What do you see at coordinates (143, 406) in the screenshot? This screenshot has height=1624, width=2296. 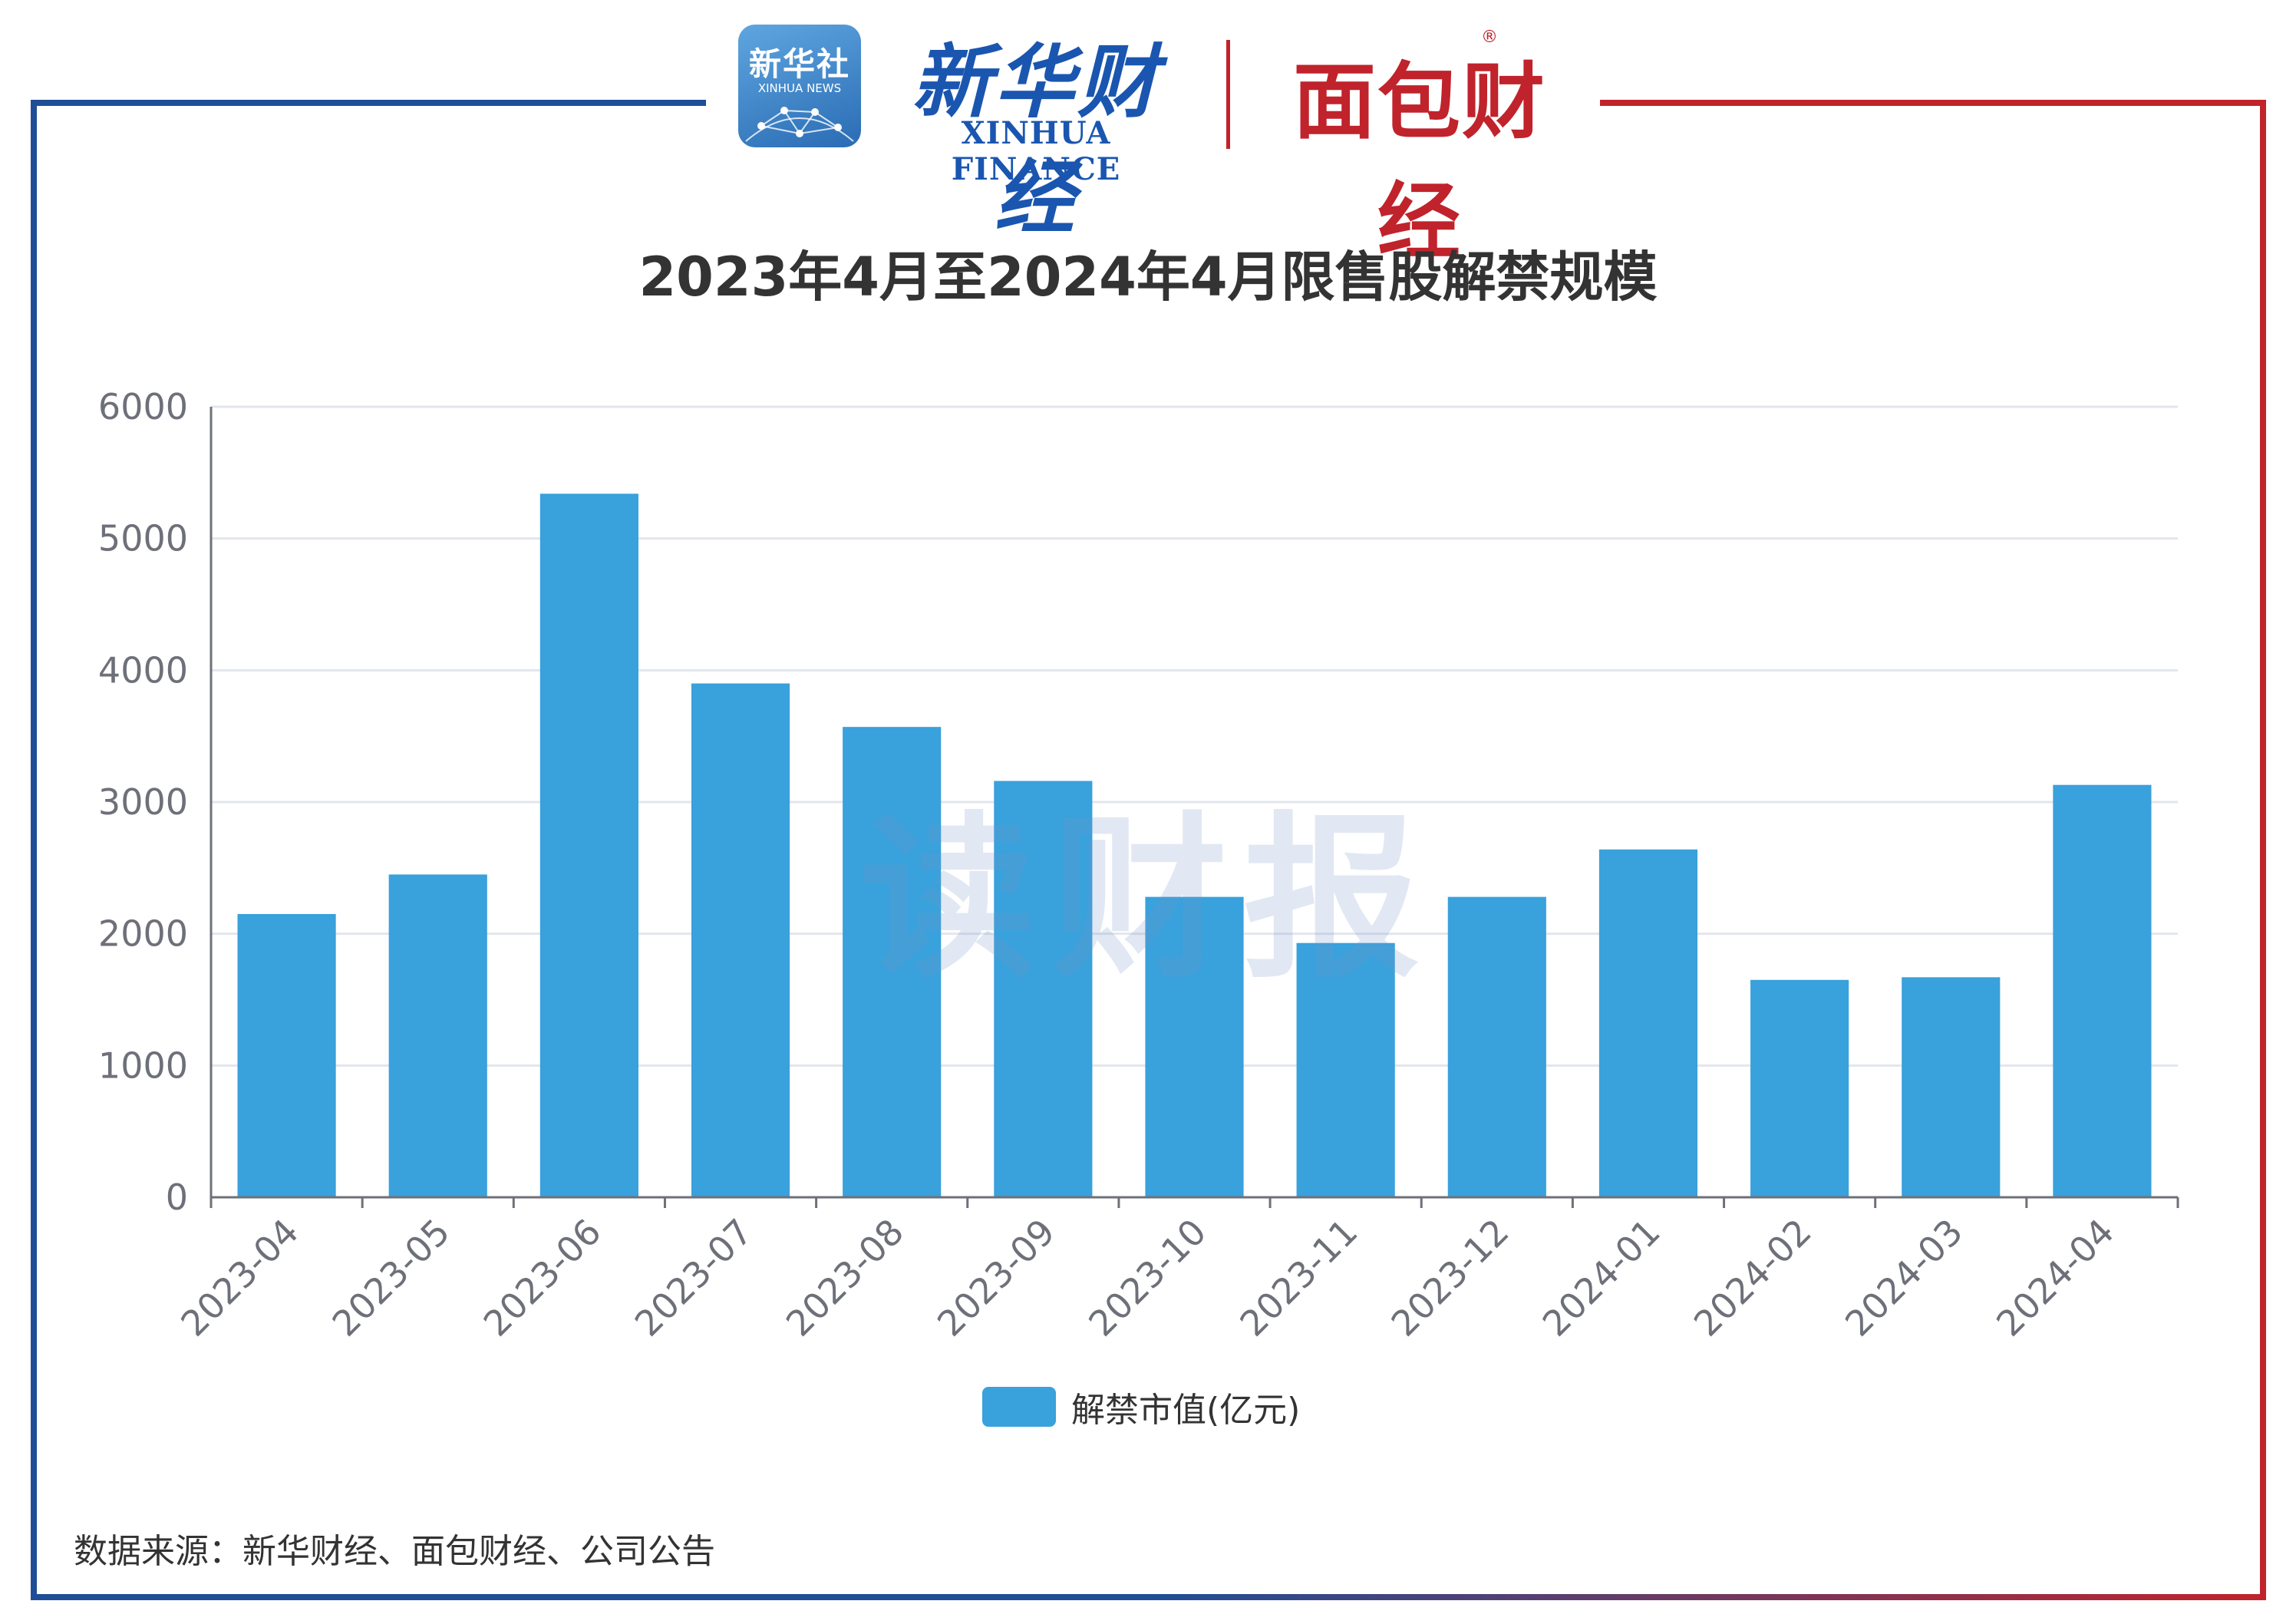 I see `y-tick-label: 6000` at bounding box center [143, 406].